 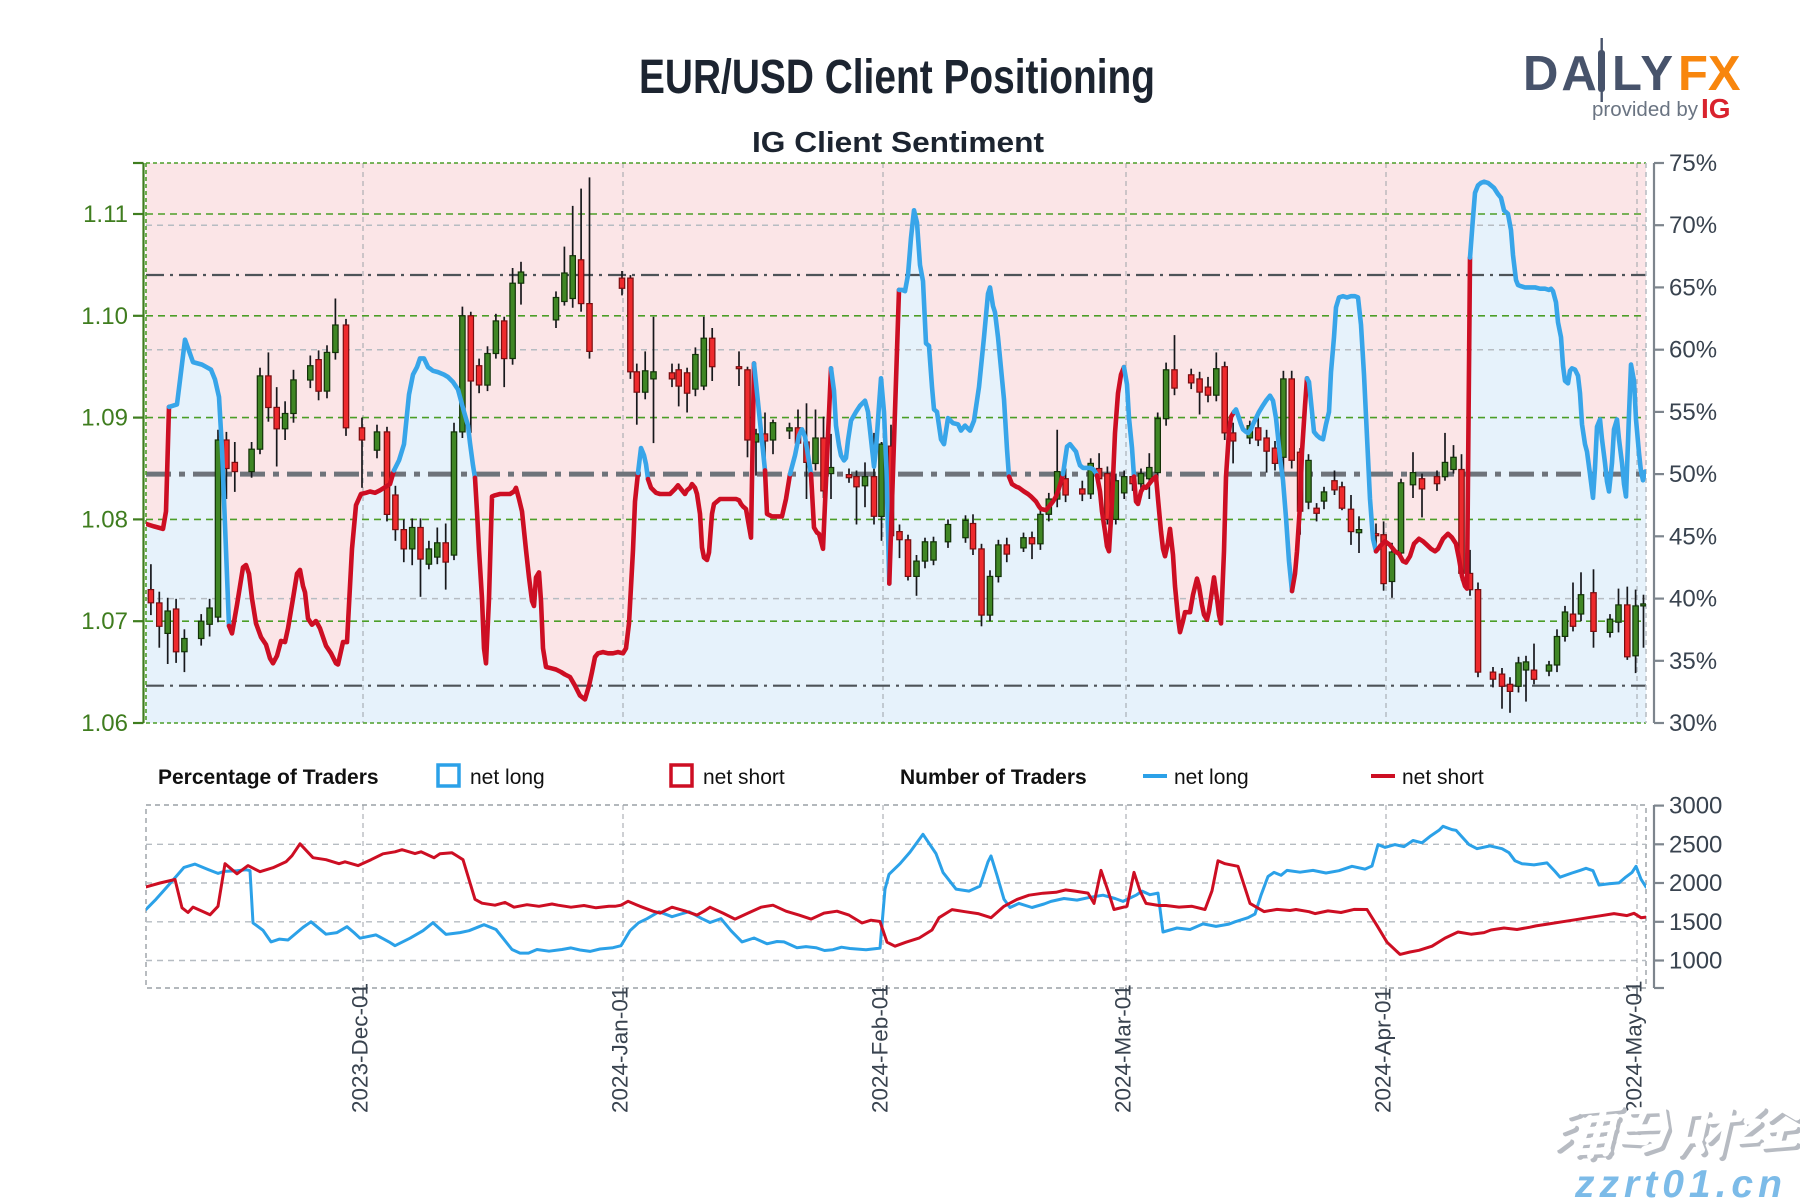 What do you see at coordinates (1693, 536) in the screenshot?
I see `svg-text: 45%` at bounding box center [1693, 536].